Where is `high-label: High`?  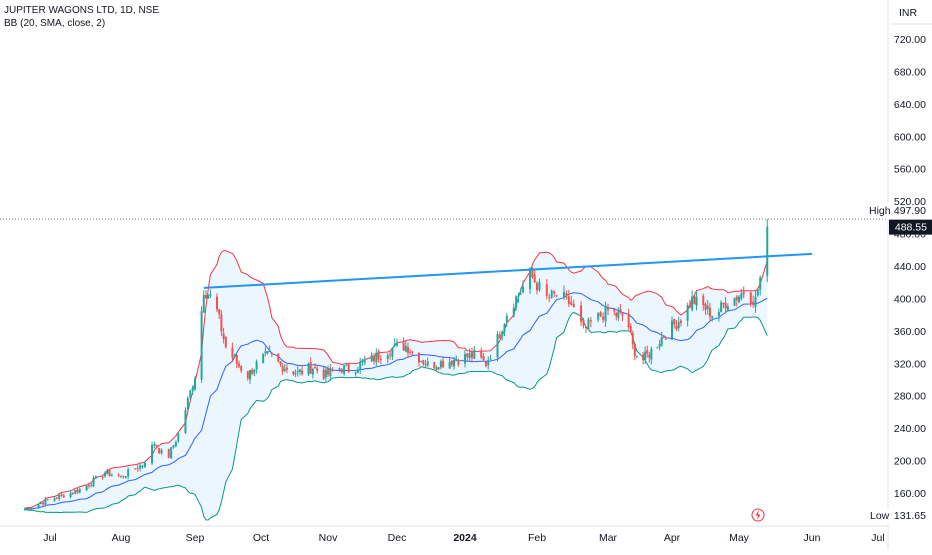
high-label: High is located at coordinates (880, 211).